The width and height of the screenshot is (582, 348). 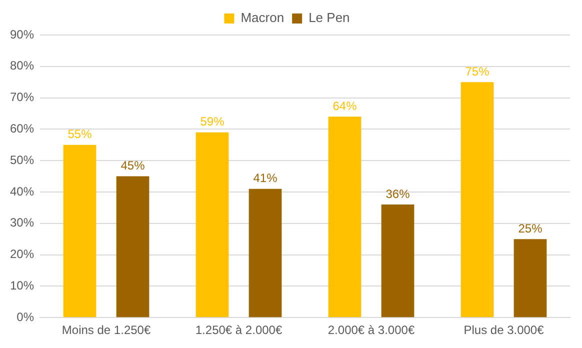 I want to click on y-tick-label: 30%, so click(x=22, y=223).